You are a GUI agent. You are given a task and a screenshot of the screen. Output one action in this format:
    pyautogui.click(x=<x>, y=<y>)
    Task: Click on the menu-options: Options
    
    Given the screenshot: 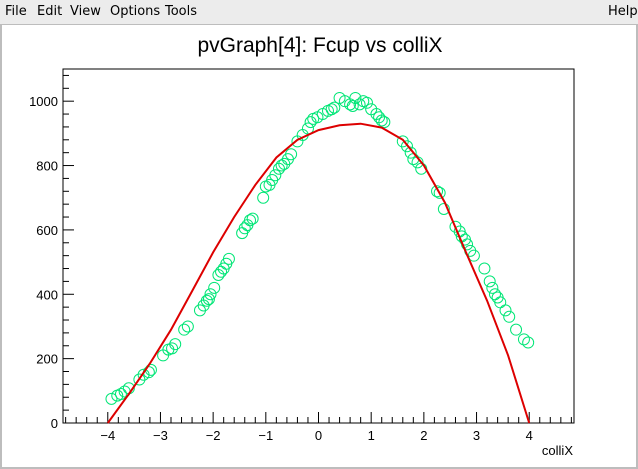 What is the action you would take?
    pyautogui.click(x=135, y=11)
    